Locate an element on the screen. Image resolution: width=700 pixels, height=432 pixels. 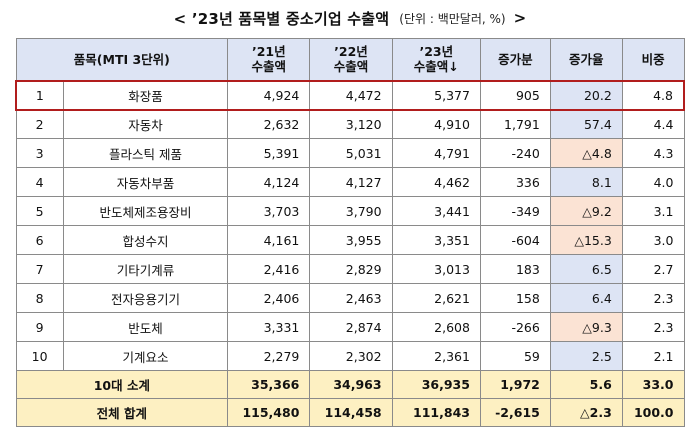
export-2022-cell: 2,463 is located at coordinates (351, 298).